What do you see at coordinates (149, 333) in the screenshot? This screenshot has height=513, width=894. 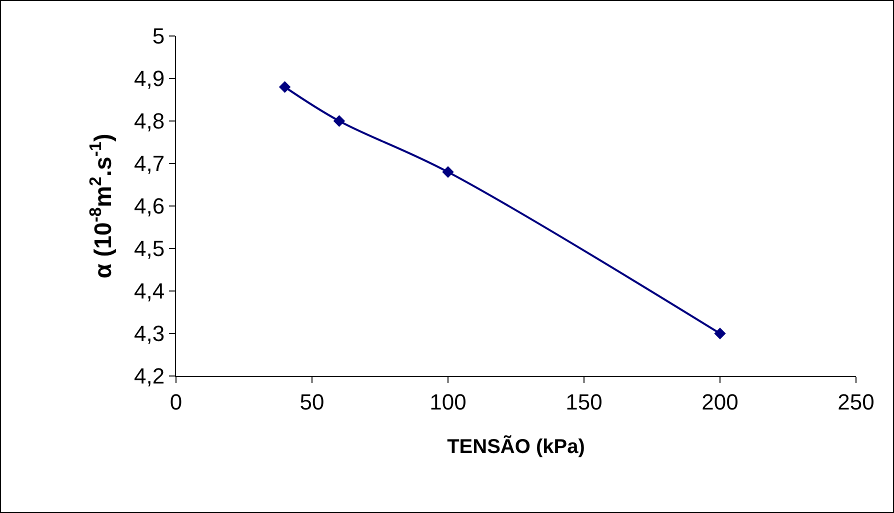 I see `y-tick-label: 4,3` at bounding box center [149, 333].